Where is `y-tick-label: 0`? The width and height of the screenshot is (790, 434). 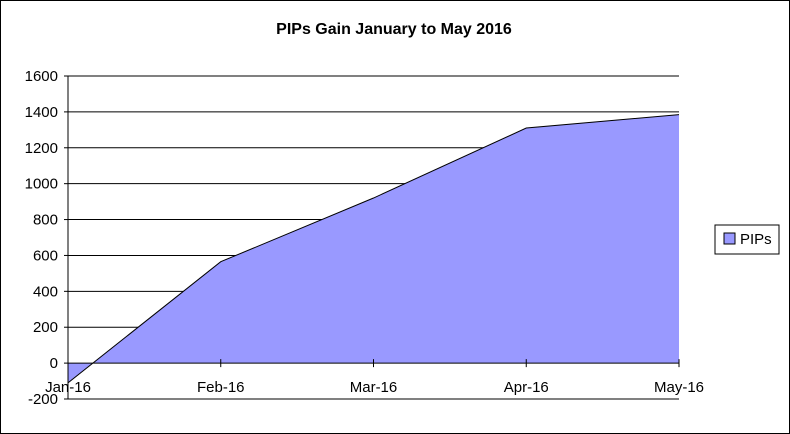
y-tick-label: 0 is located at coordinates (54, 363).